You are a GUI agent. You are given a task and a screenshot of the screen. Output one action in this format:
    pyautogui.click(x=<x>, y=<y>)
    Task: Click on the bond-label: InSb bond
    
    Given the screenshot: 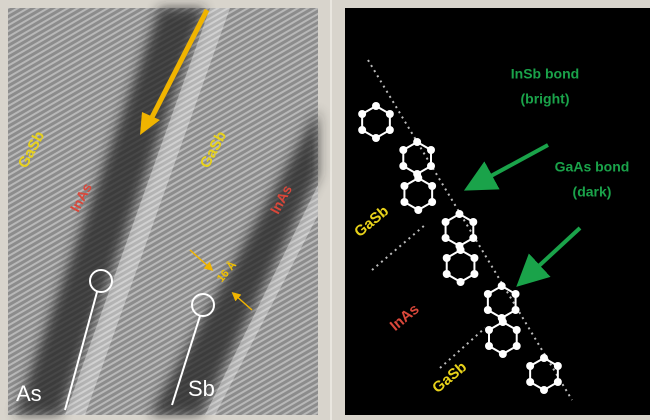 What is the action you would take?
    pyautogui.click(x=545, y=74)
    